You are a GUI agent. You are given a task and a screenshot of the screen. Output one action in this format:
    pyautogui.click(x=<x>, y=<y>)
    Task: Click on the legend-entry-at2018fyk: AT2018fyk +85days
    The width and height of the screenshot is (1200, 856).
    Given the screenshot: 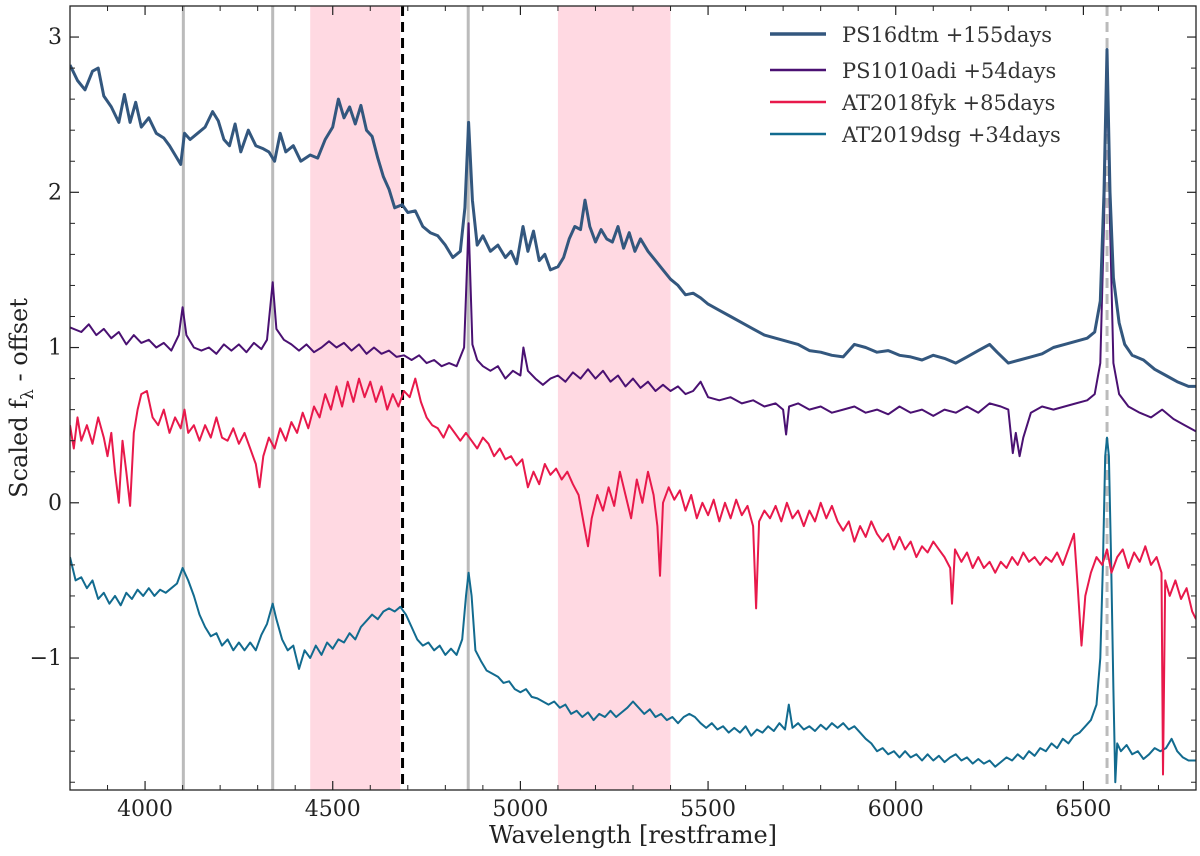 What is the action you would take?
    pyautogui.click(x=912, y=103)
    